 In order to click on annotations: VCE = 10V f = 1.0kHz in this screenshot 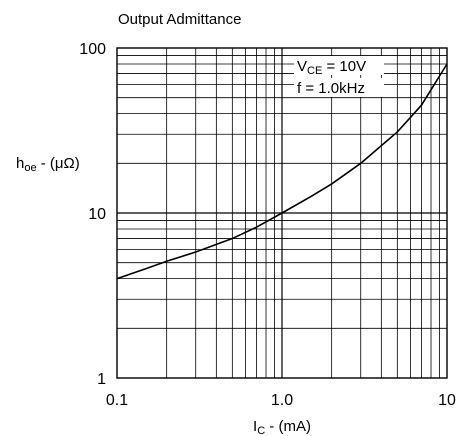, I will do `click(339, 76)`.